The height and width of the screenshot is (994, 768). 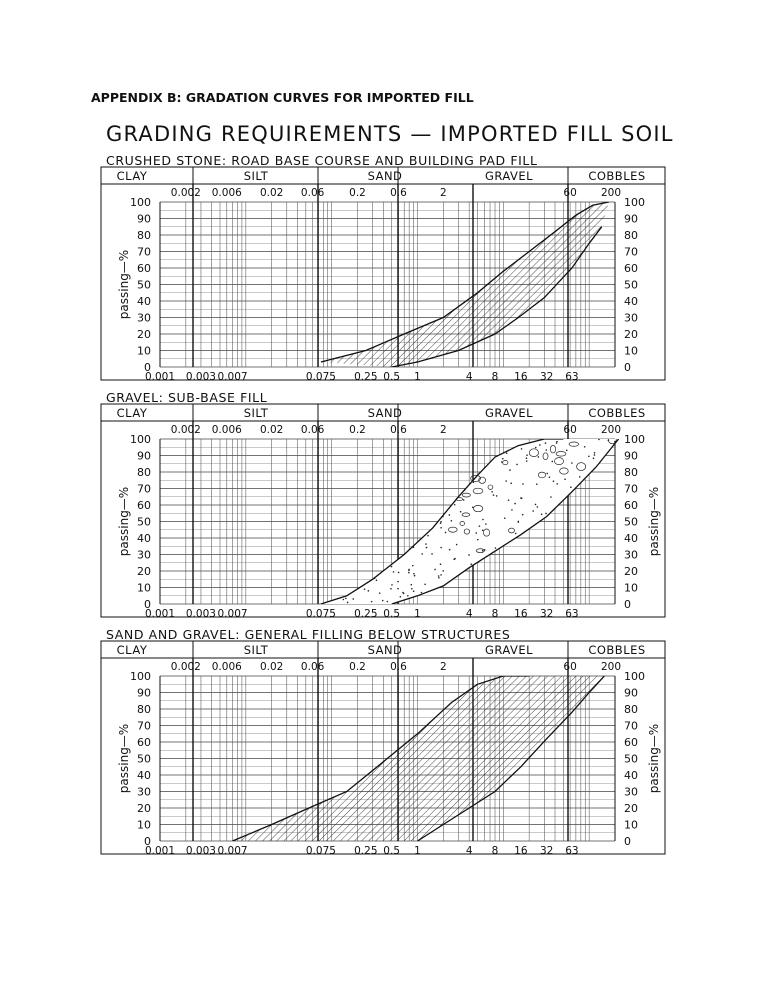 I want to click on bottom-tick-label: 4, so click(x=469, y=851).